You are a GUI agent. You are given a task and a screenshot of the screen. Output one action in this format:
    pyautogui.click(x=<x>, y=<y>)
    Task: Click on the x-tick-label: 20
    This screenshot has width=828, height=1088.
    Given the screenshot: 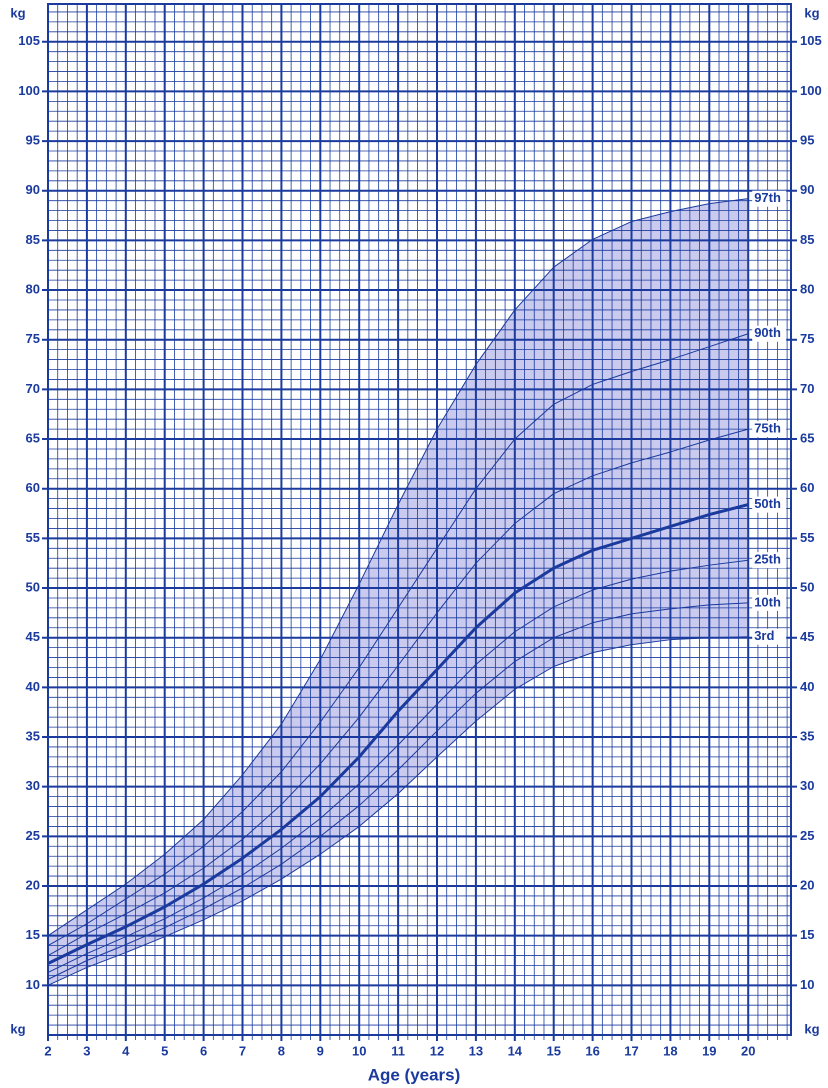 What is the action you would take?
    pyautogui.click(x=748, y=1050)
    